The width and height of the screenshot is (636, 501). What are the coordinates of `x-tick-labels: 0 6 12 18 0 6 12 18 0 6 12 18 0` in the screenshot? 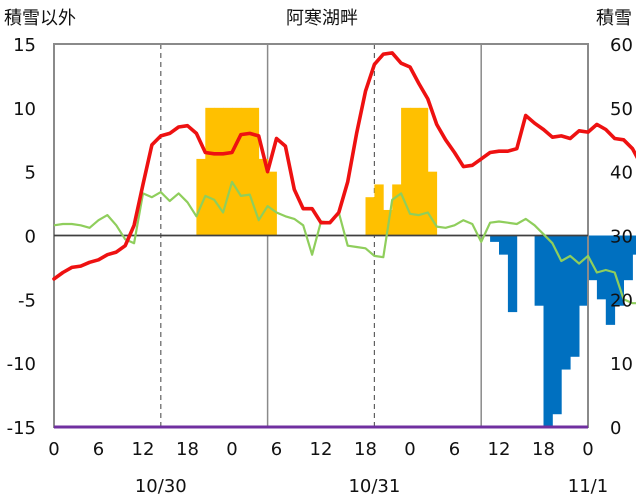 It's located at (320, 449).